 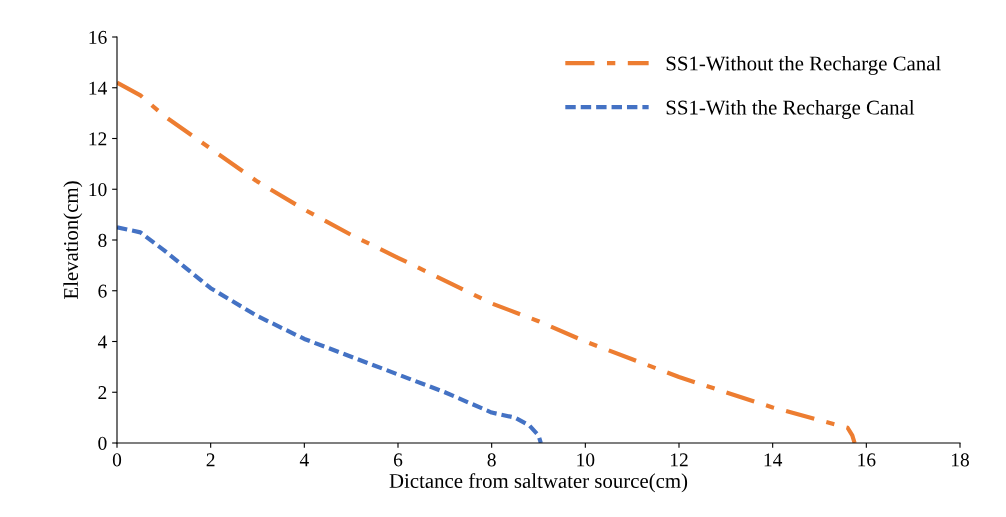 I want to click on x-tick-label: 12, so click(x=679, y=460).